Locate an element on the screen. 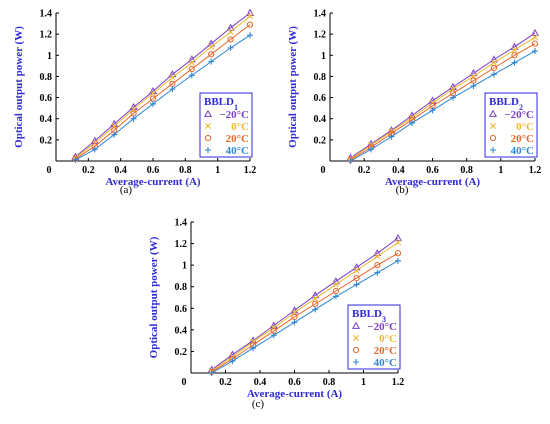 Image resolution: width=550 pixels, height=424 pixels. legend-box is located at coordinates (511, 125).